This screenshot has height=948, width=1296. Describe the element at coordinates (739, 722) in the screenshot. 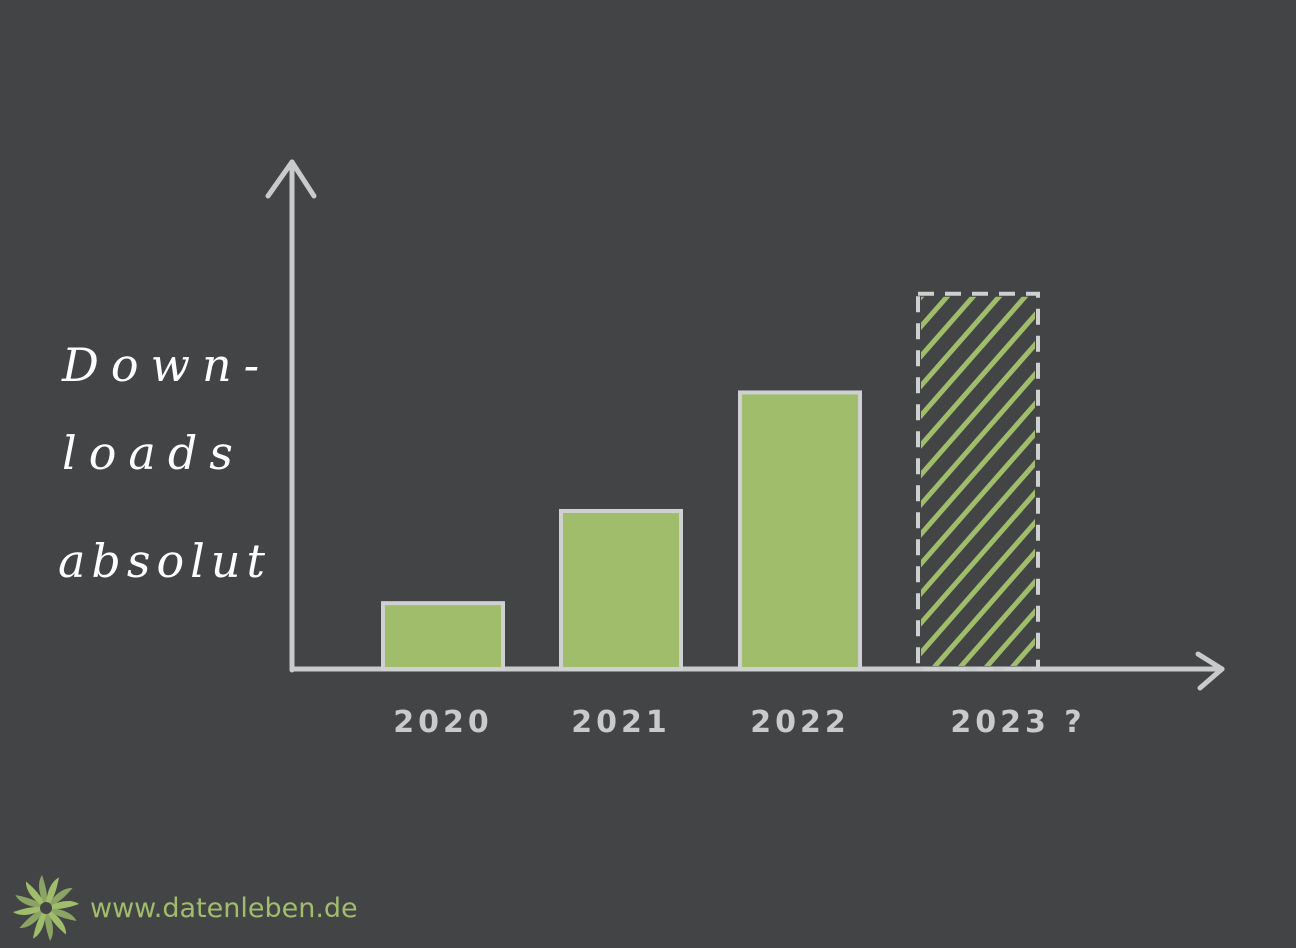

I see `tick-labels-group: 2020 2021 2022 2023 ?` at that location.